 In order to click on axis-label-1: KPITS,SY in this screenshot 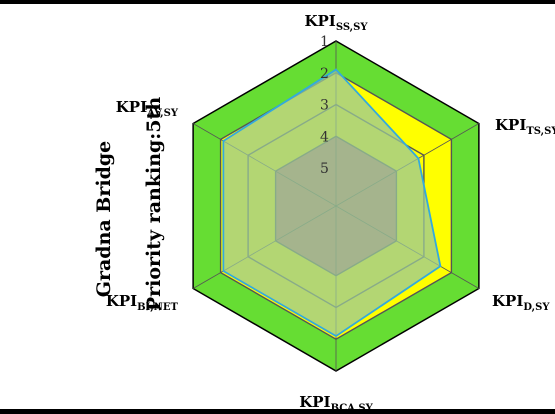, I will do `click(525, 126)`.